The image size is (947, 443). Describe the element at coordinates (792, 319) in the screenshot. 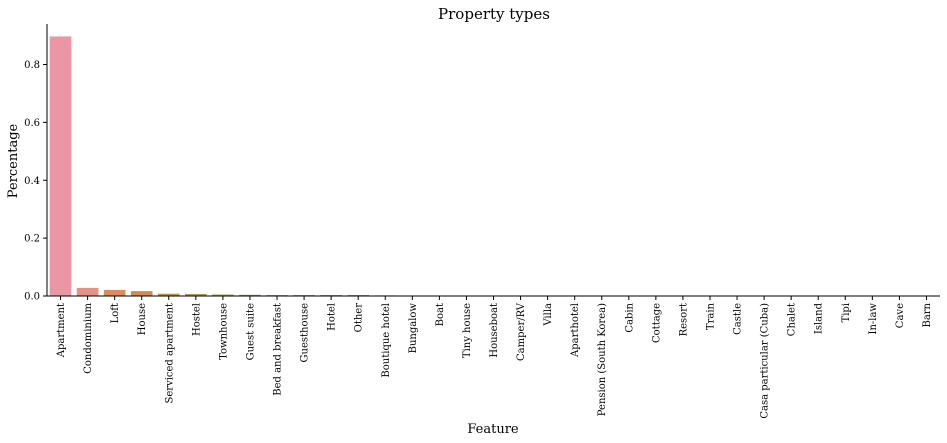

I see `x-tick-label: Chalet` at that location.